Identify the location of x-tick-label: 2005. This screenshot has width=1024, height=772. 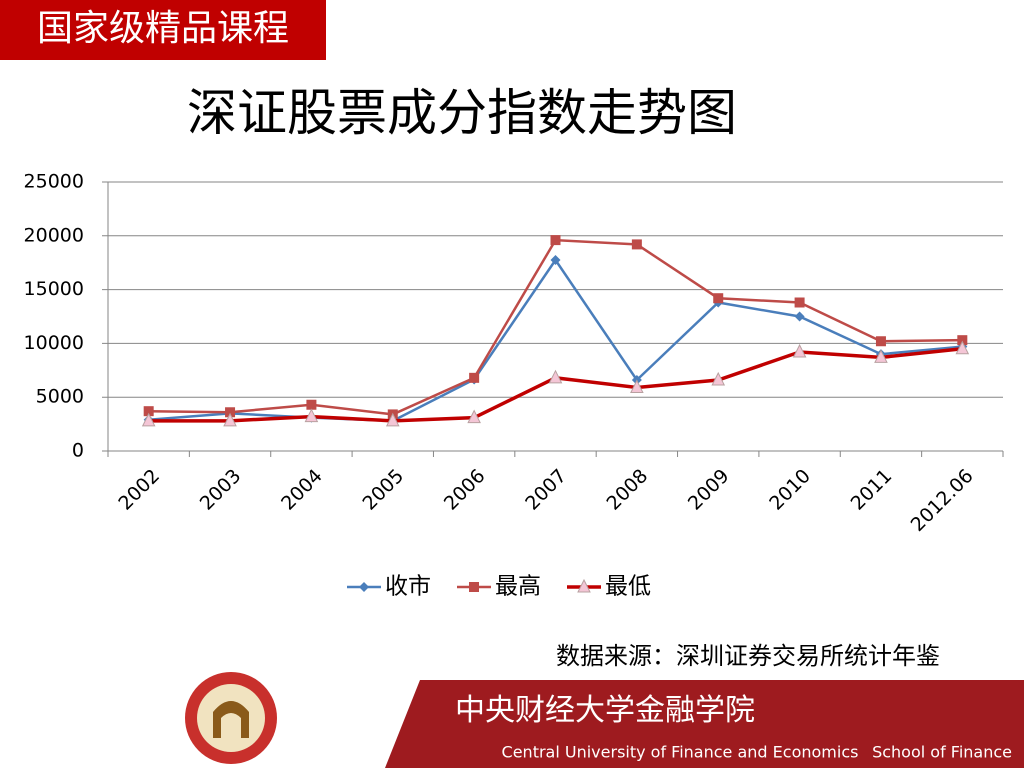
(383, 490).